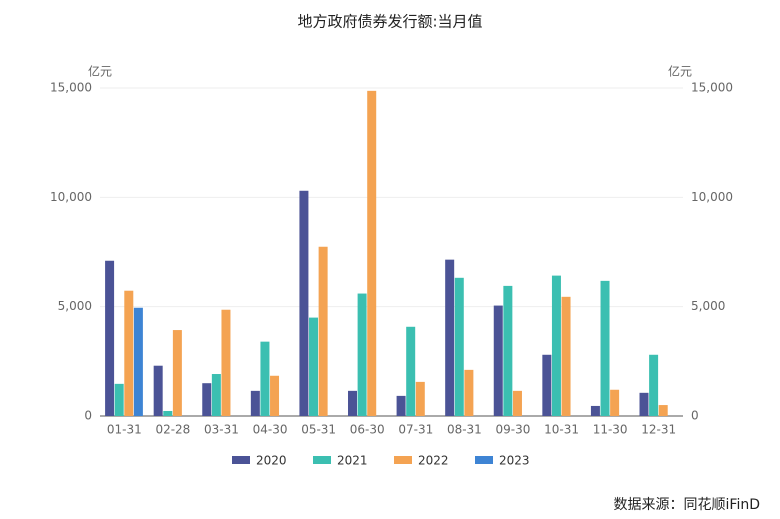 This screenshot has height=519, width=780. Describe the element at coordinates (88, 416) in the screenshot. I see `y-tick-label: 0` at that location.